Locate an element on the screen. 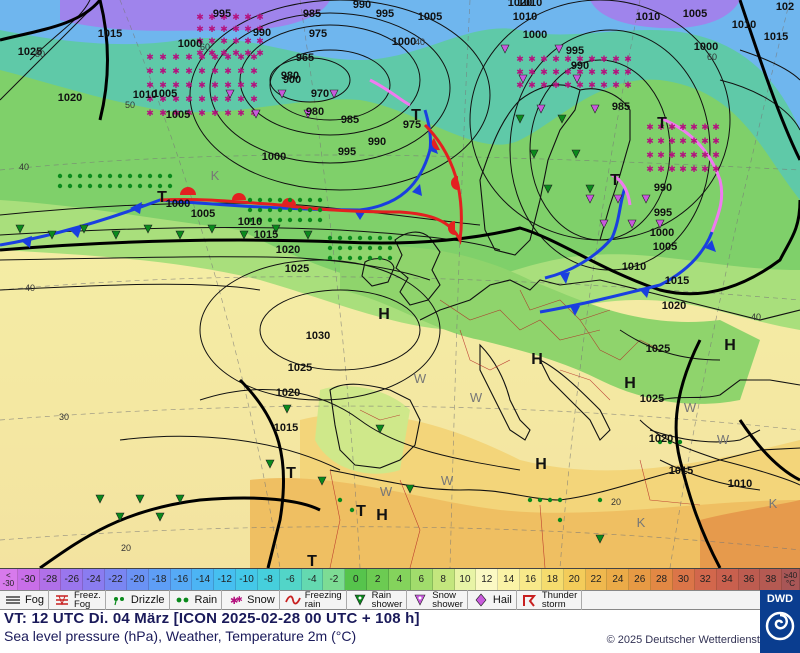  legend-item: Rain shower is located at coordinates (377, 600).